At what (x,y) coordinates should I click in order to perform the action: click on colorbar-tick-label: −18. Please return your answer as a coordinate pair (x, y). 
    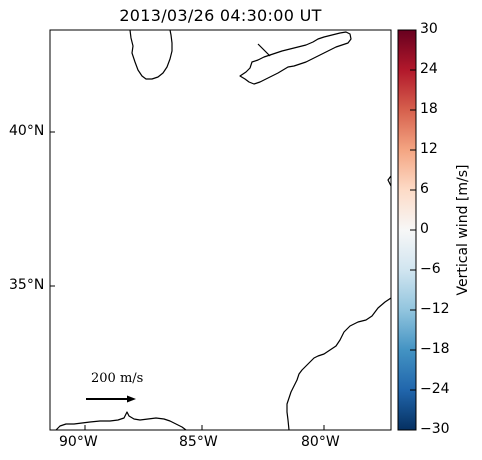
    Looking at the image, I should click on (435, 349).